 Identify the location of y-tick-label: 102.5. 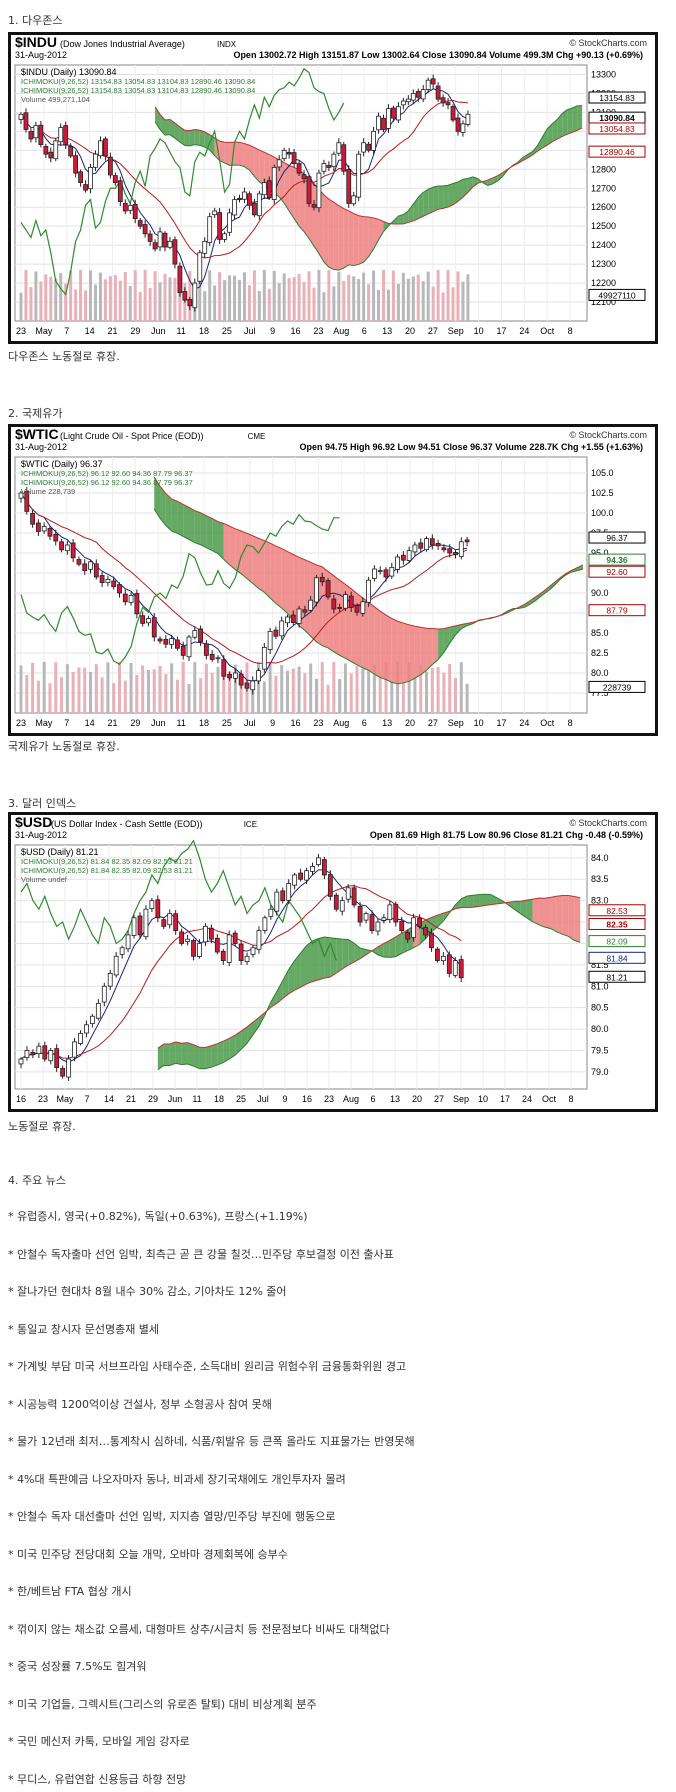
(602, 493).